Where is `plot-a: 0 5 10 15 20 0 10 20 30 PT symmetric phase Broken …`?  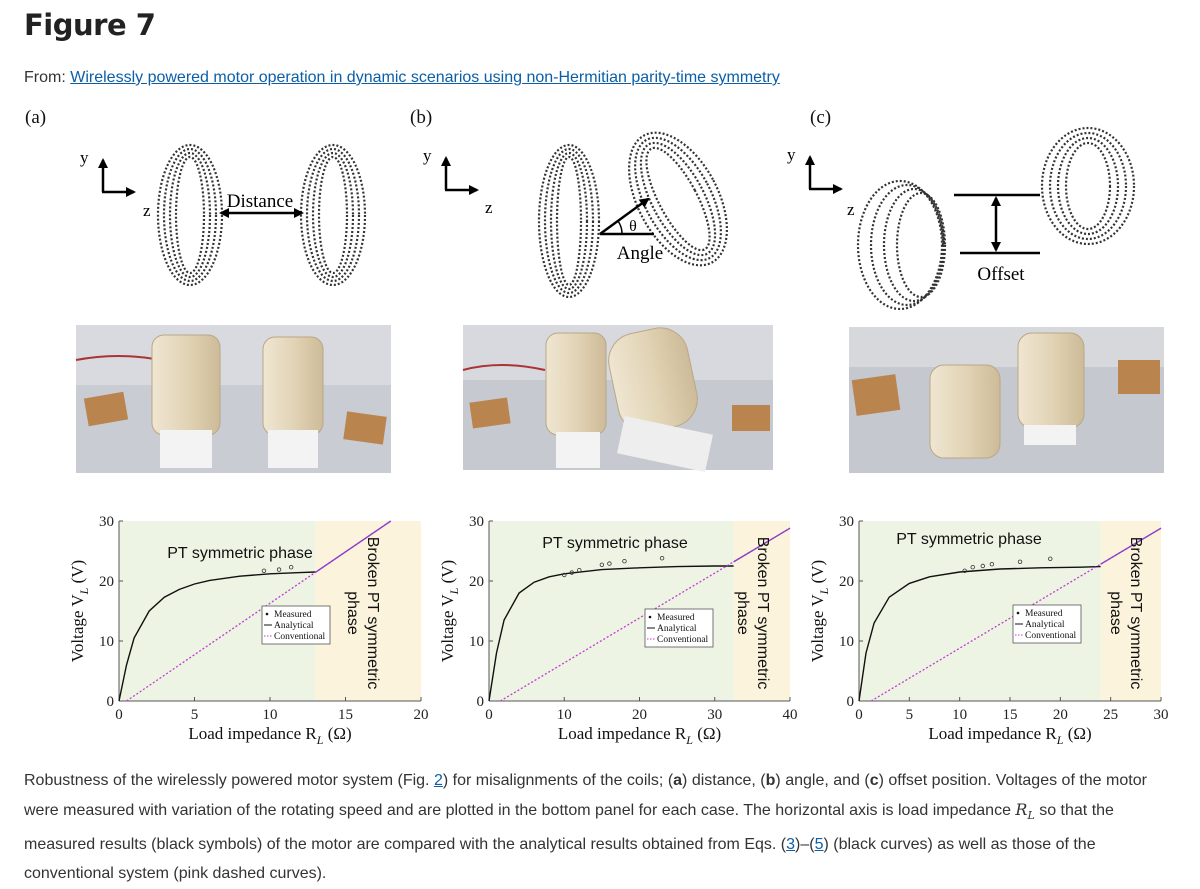
plot-a: 0 5 10 15 20 0 10 20 30 PT symmetric phase Broken … is located at coordinates (248, 630).